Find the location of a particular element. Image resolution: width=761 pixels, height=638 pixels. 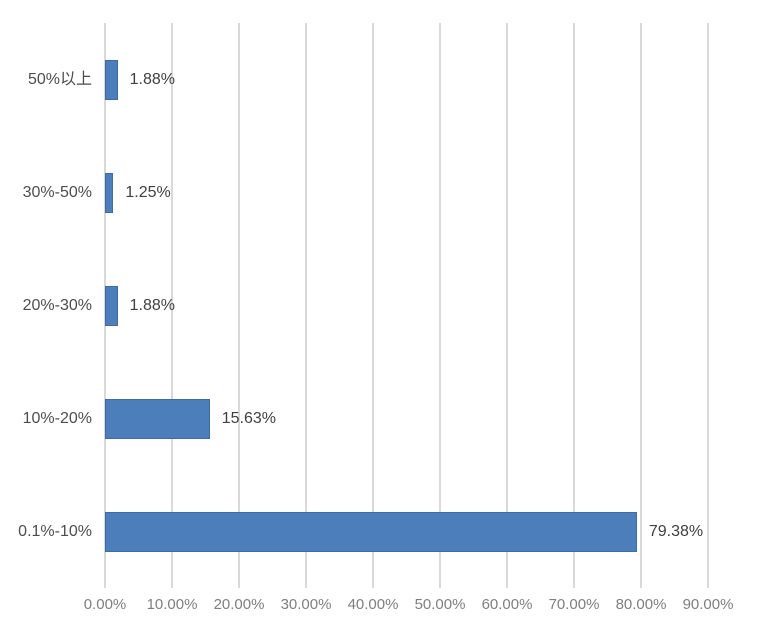

bar-10%-20% is located at coordinates (157, 418).